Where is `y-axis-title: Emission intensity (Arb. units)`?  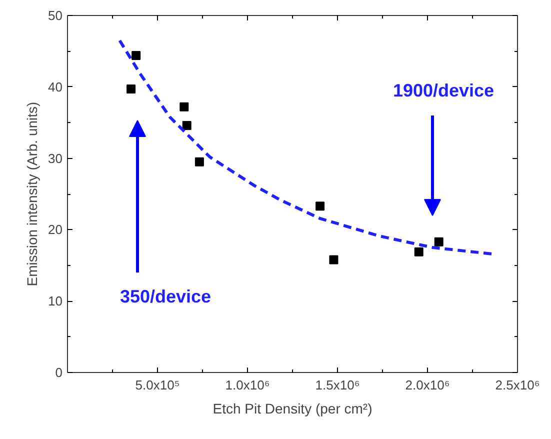 y-axis-title: Emission intensity (Arb. units) is located at coordinates (32, 194).